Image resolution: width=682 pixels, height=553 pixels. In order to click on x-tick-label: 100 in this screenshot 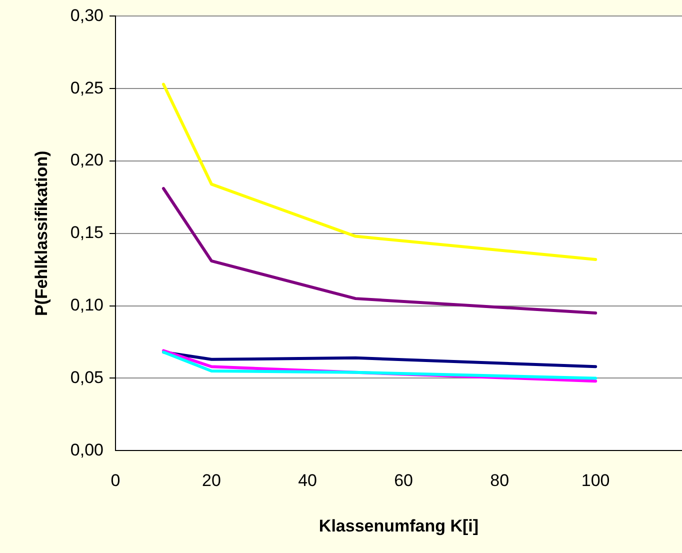, I will do `click(595, 480)`.